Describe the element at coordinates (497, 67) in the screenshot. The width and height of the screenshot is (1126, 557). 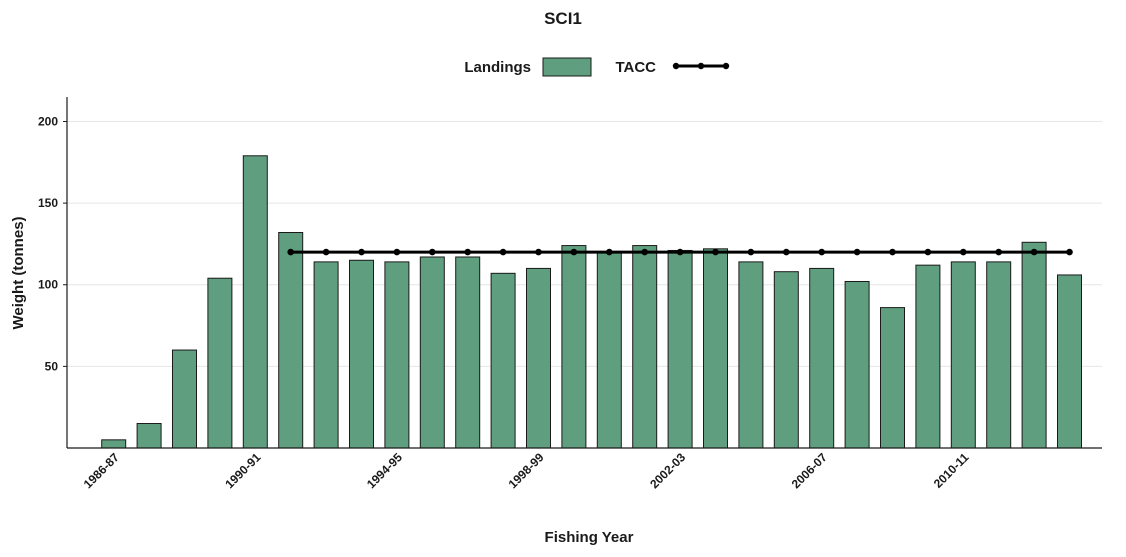
I see `legend-label-landings: Landings` at that location.